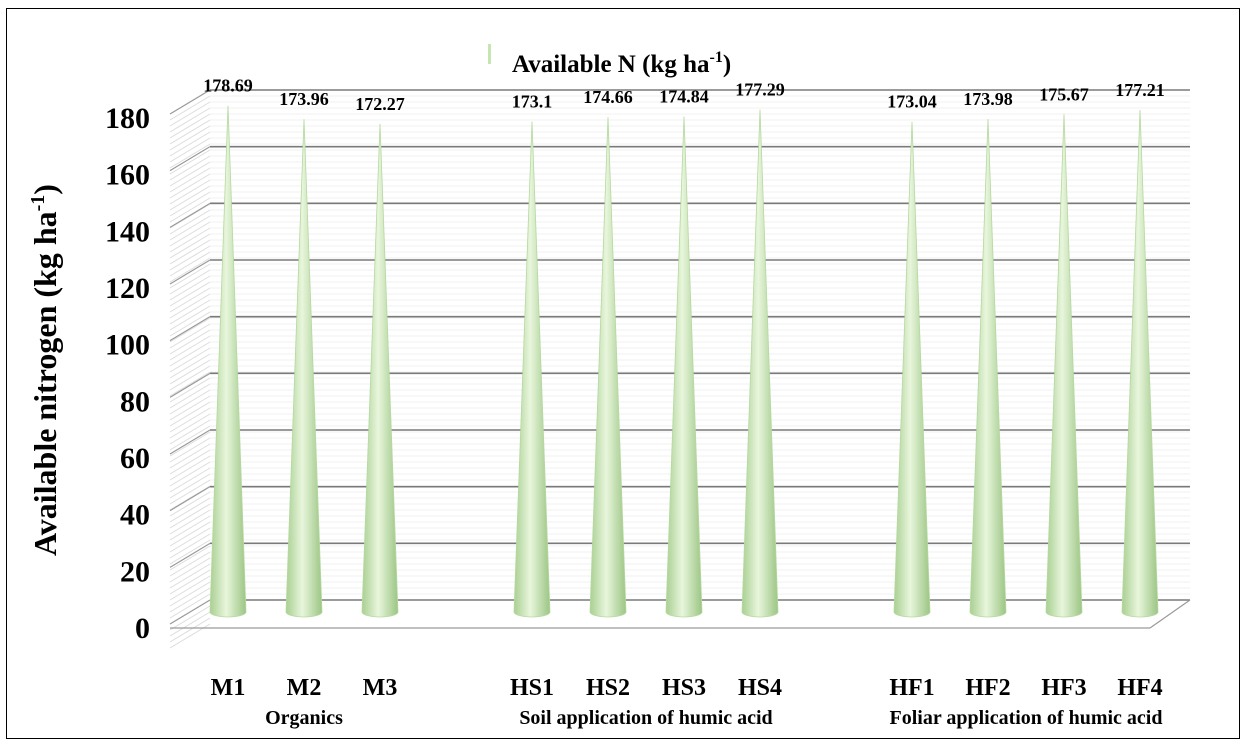 The height and width of the screenshot is (745, 1248). Describe the element at coordinates (380, 104) in the screenshot. I see `data-label-M3: 172.27` at that location.